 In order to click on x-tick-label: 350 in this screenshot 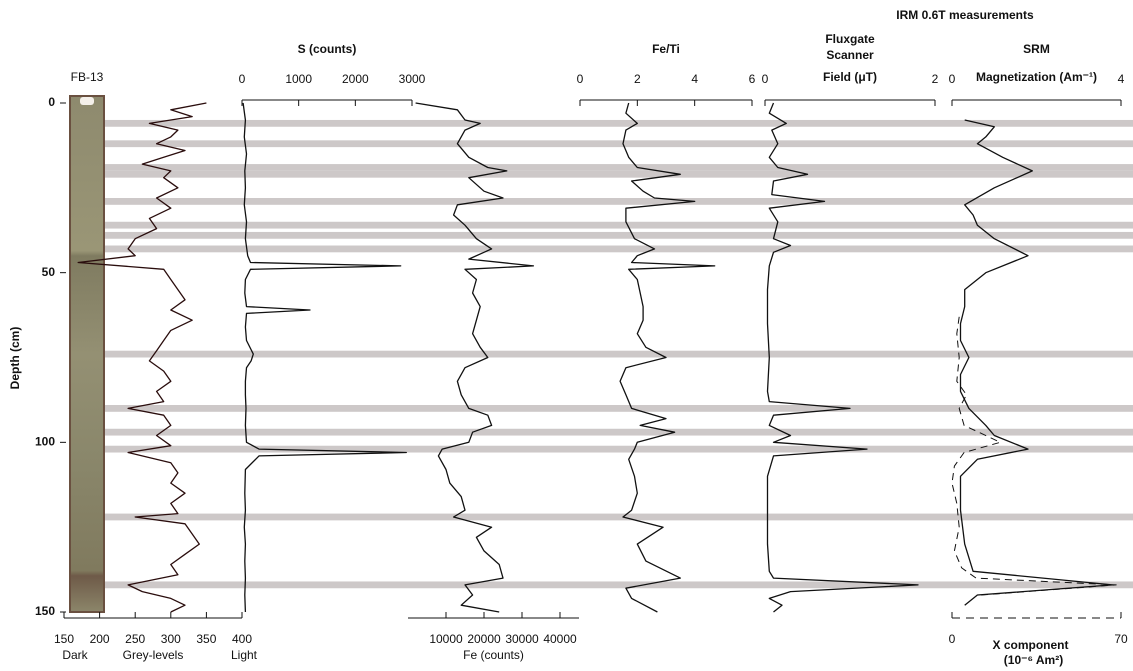, I will do `click(206, 639)`.